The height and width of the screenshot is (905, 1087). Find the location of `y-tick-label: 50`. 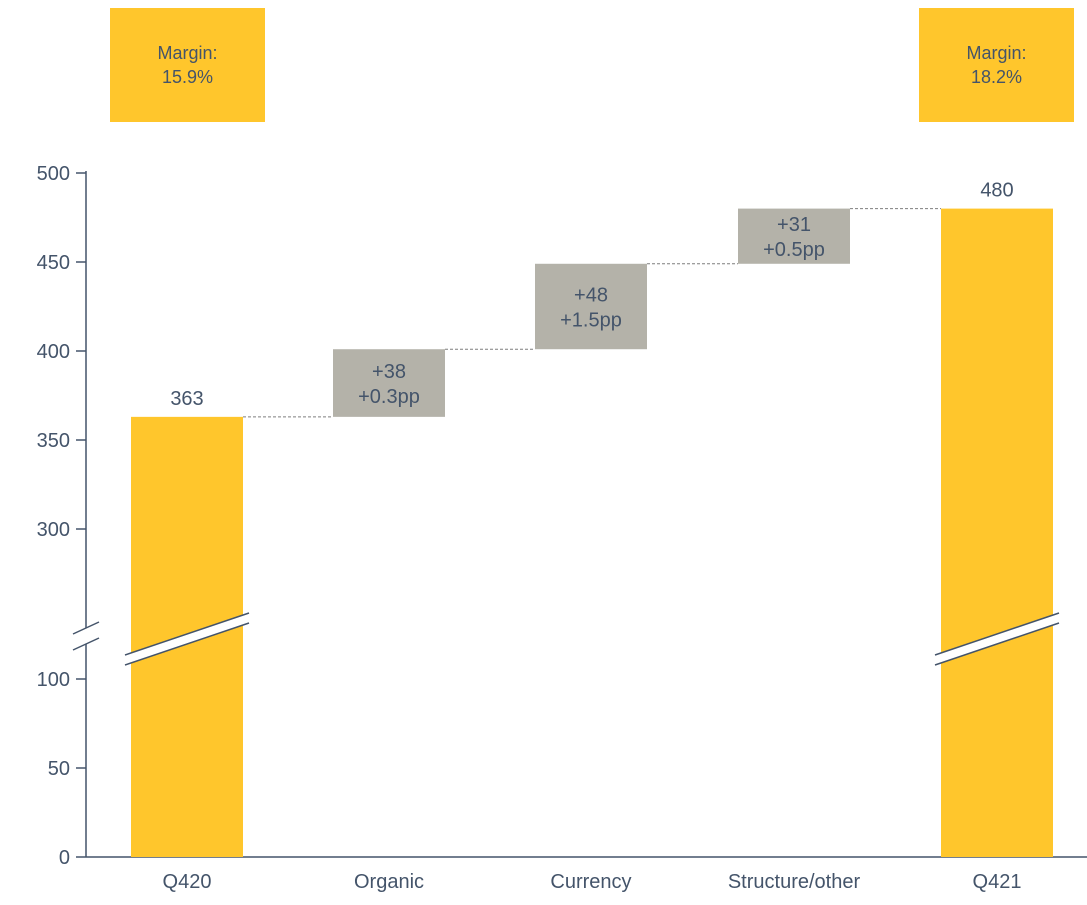

y-tick-label: 50 is located at coordinates (59, 769).